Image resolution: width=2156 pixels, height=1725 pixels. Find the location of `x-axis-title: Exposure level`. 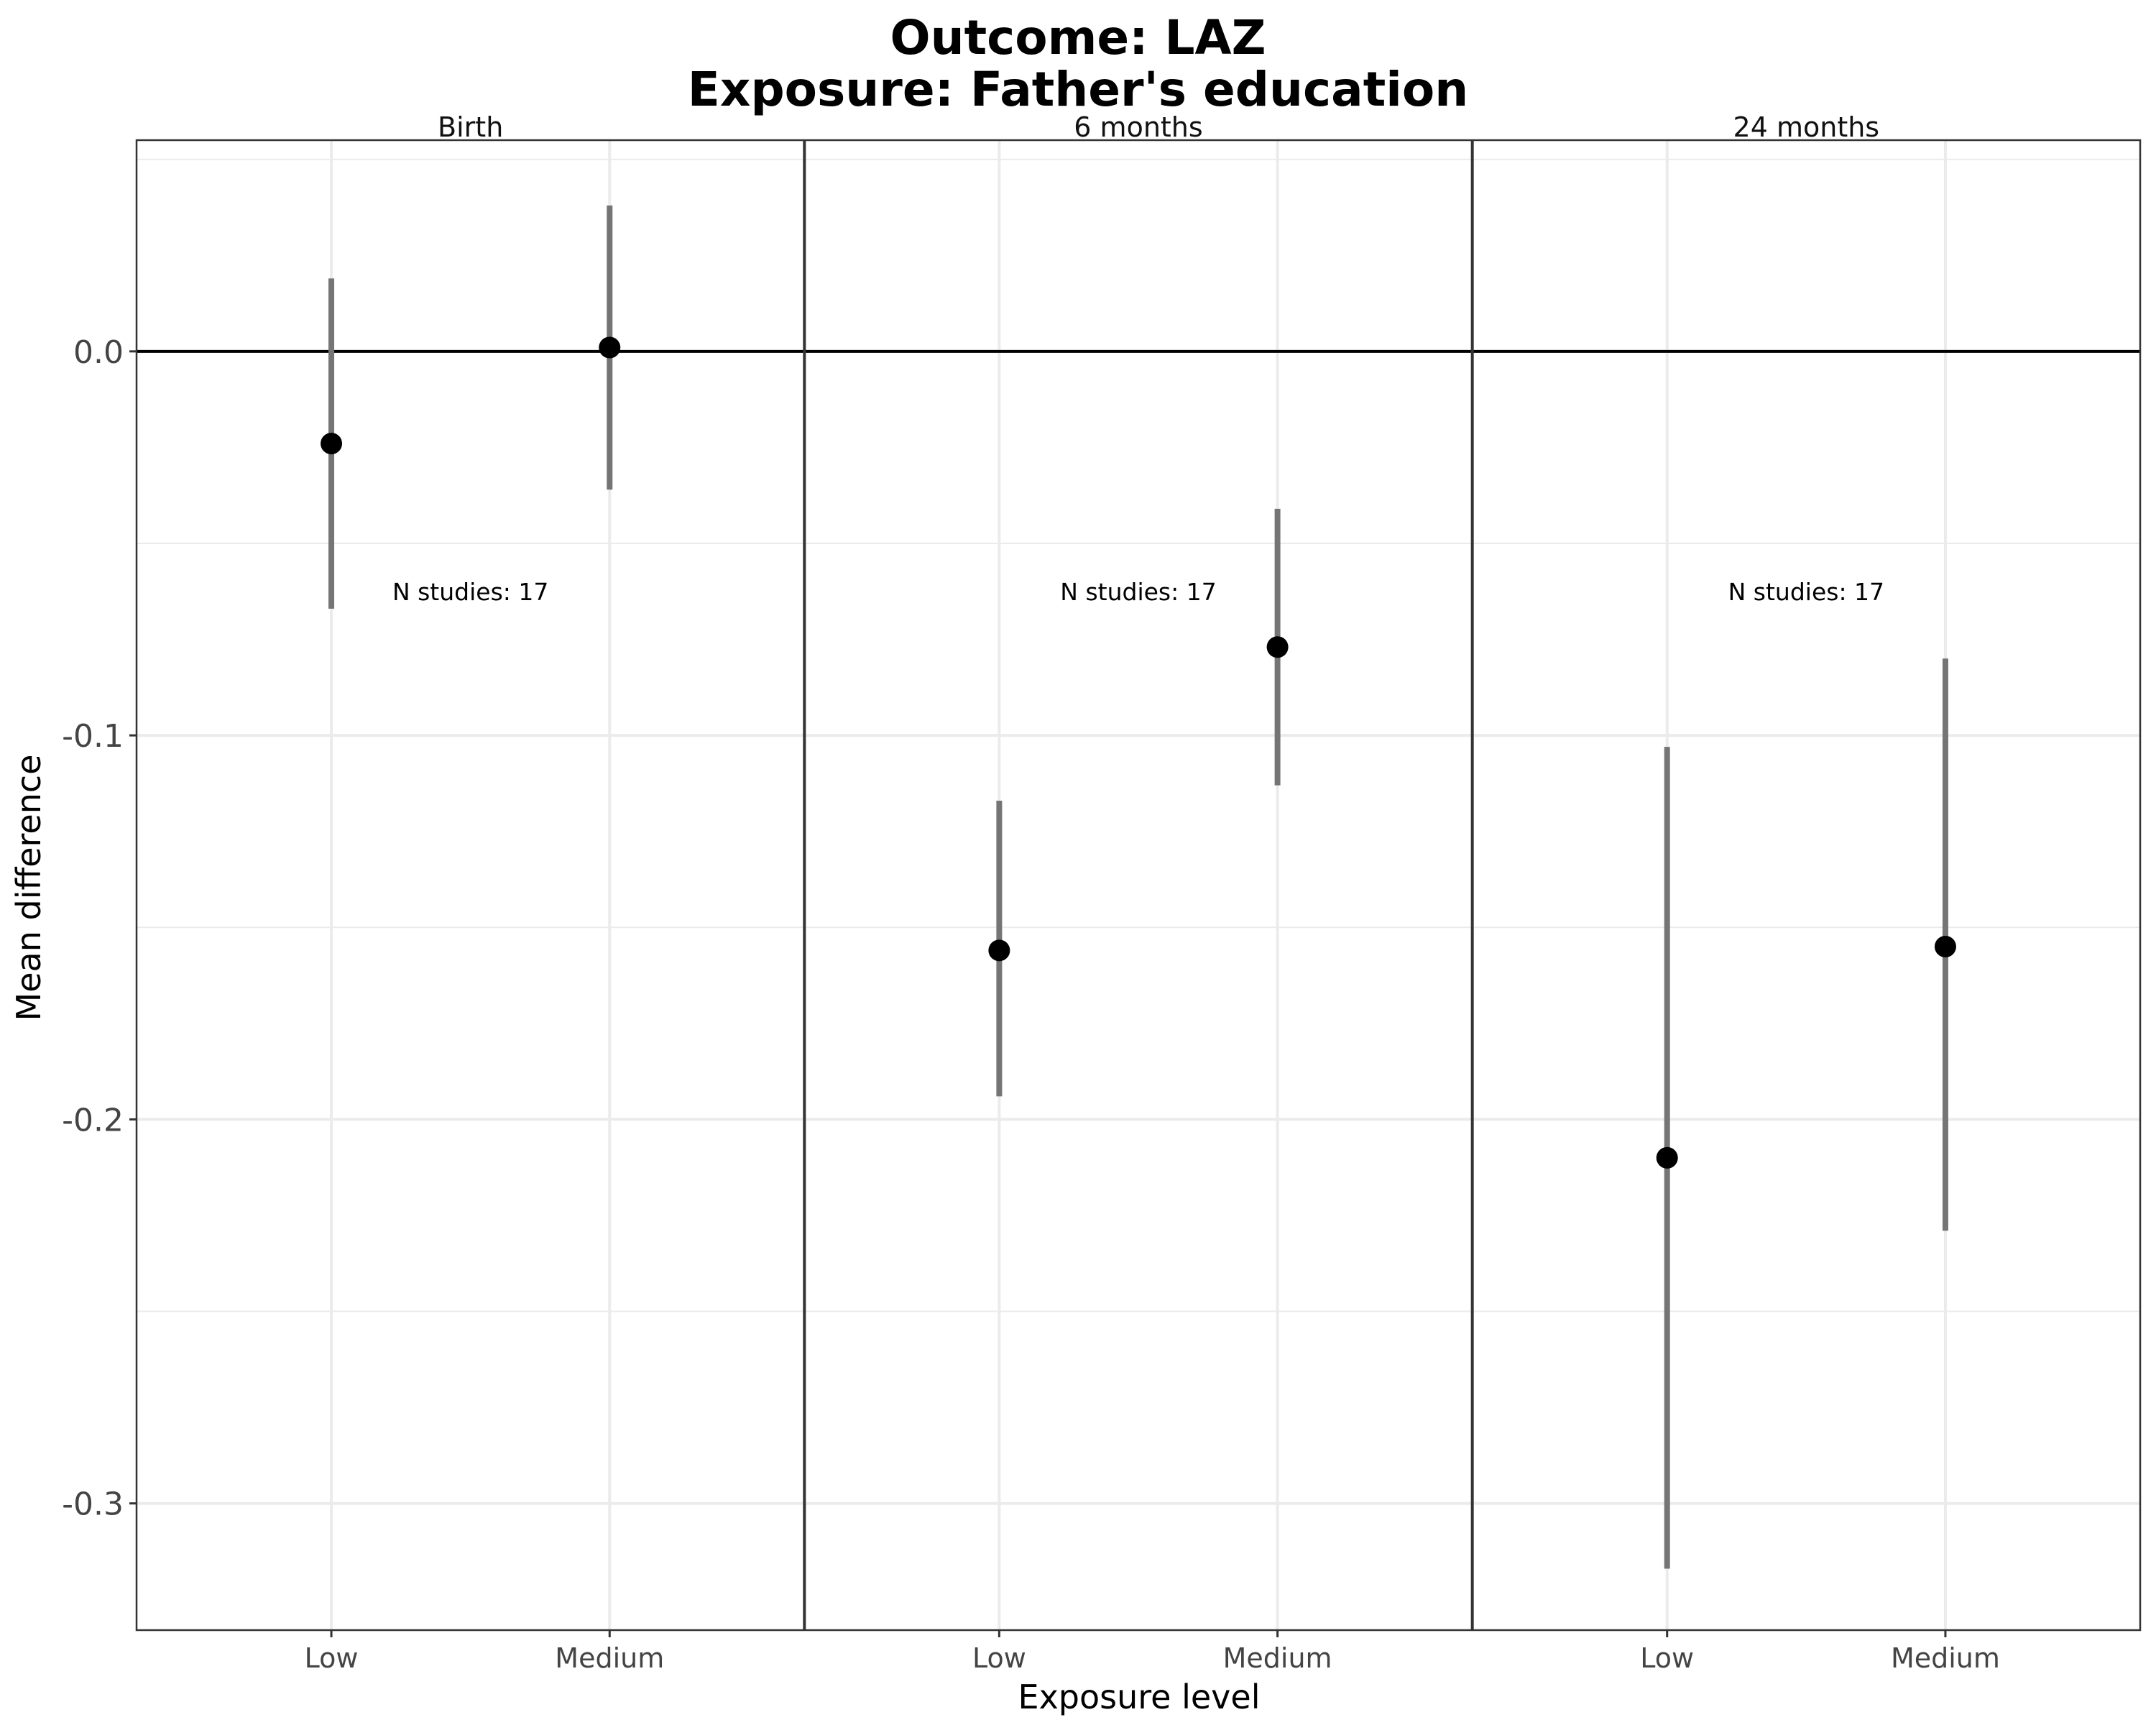

x-axis-title: Exposure level is located at coordinates (1139, 1697).